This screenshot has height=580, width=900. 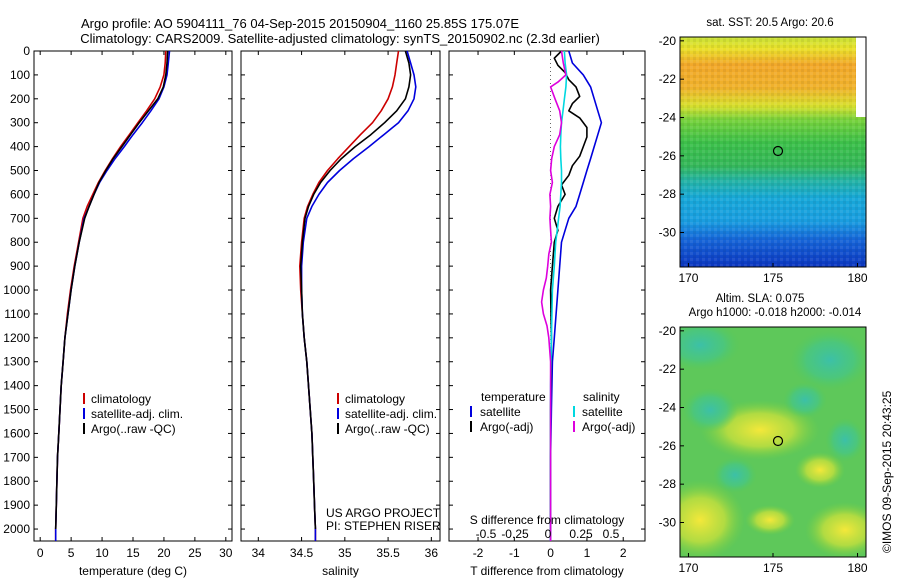 I want to click on map-x-tick-label: 175, so click(x=773, y=568).